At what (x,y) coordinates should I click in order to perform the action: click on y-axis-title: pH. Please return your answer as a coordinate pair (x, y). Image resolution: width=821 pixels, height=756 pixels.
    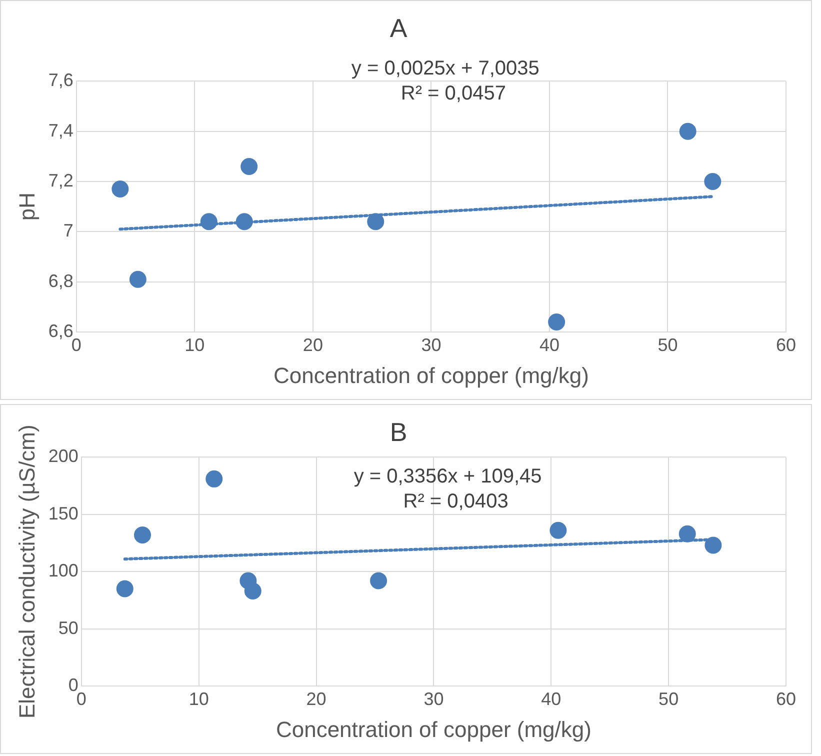
    Looking at the image, I should click on (27, 206).